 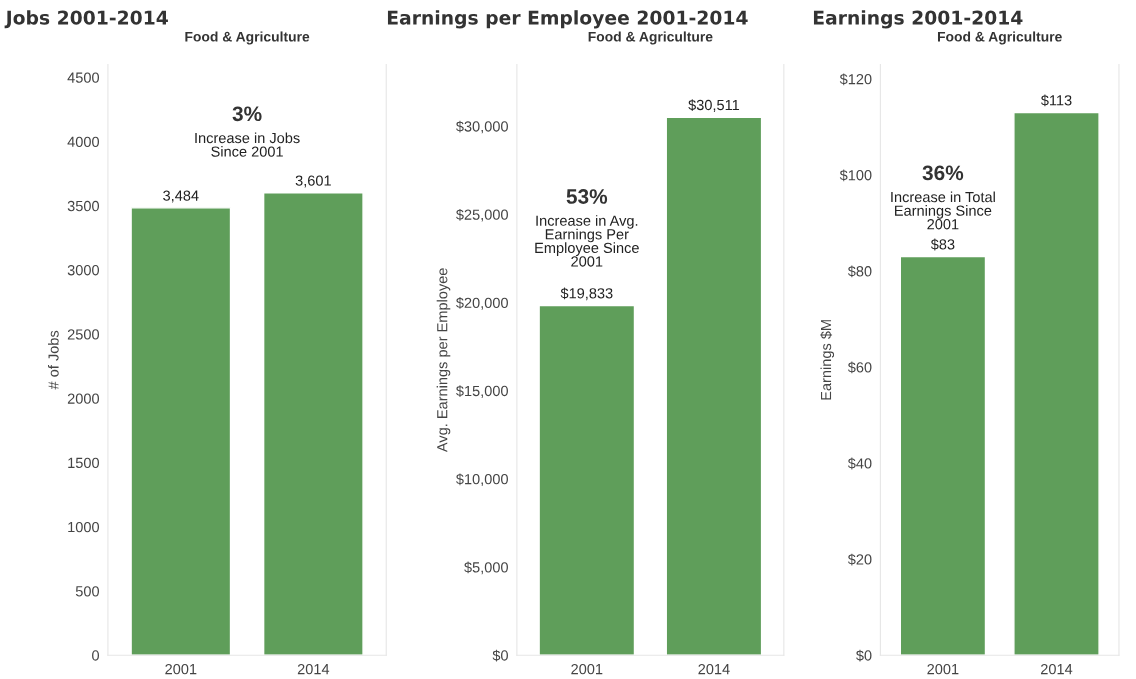 What do you see at coordinates (481, 303) in the screenshot?
I see `y-tick-label: $20,000` at bounding box center [481, 303].